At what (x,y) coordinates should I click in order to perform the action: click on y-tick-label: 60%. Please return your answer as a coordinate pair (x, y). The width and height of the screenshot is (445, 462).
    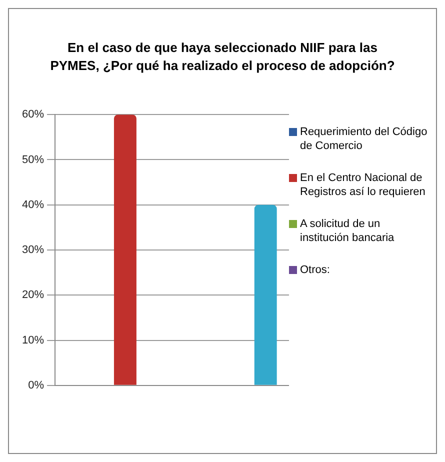
    Looking at the image, I should click on (33, 114).